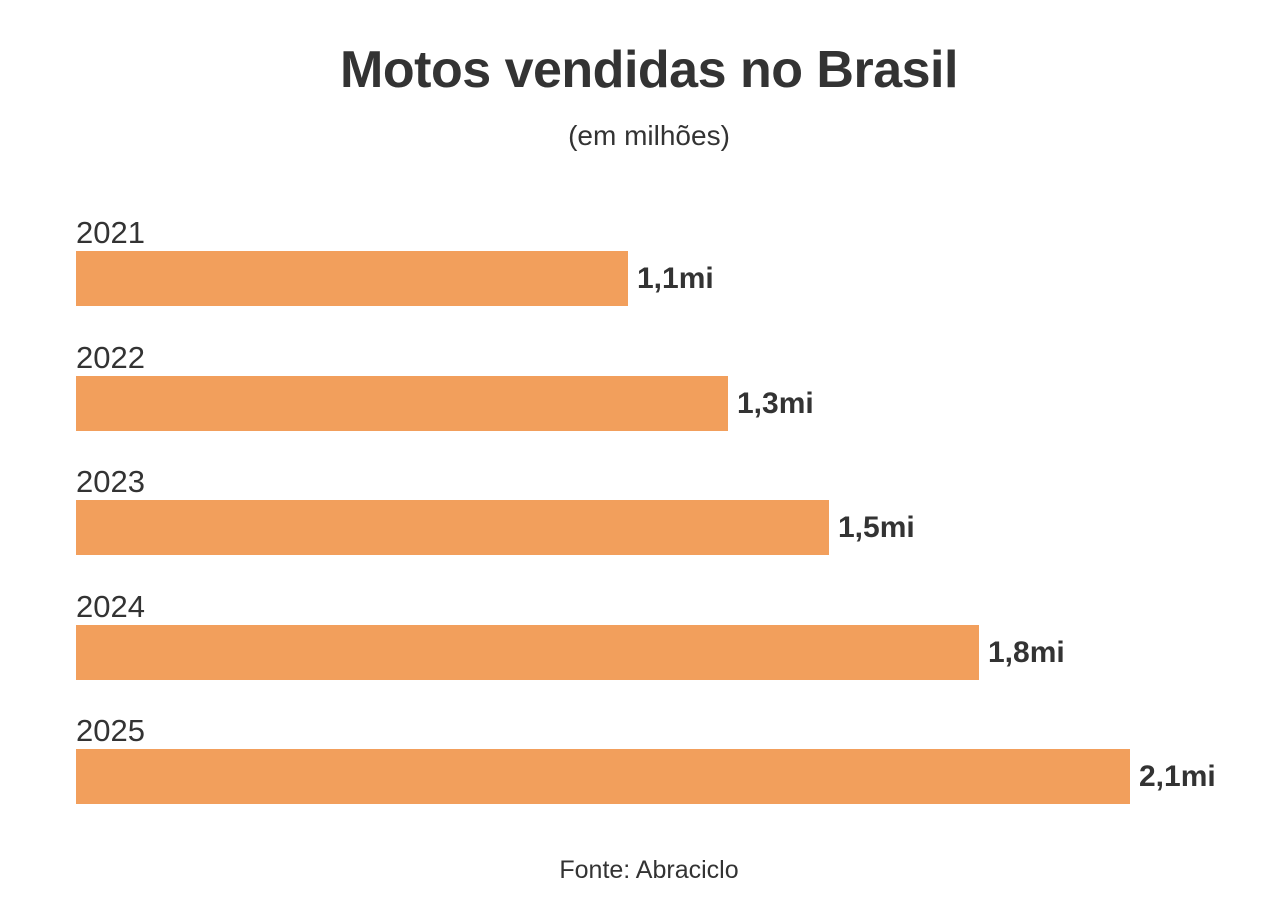 The height and width of the screenshot is (924, 1278). Describe the element at coordinates (110, 481) in the screenshot. I see `category-label: 2023` at that location.